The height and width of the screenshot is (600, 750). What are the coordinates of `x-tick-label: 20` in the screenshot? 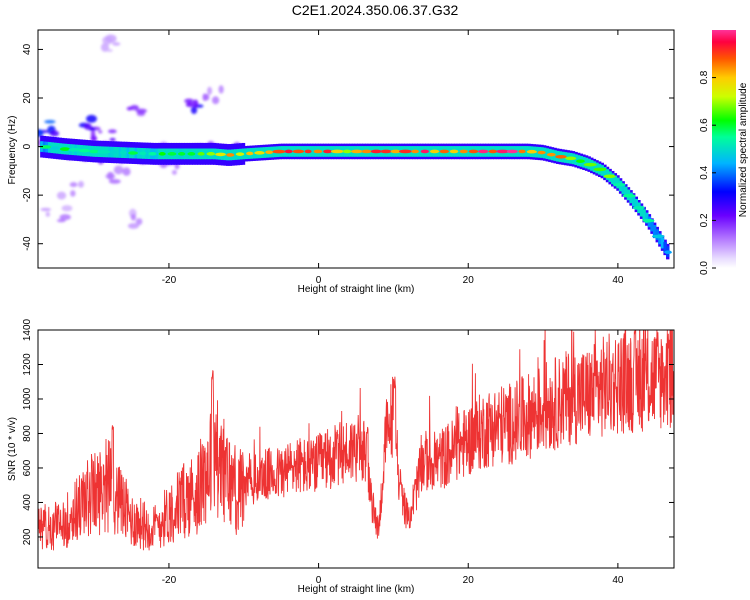 It's located at (469, 580).